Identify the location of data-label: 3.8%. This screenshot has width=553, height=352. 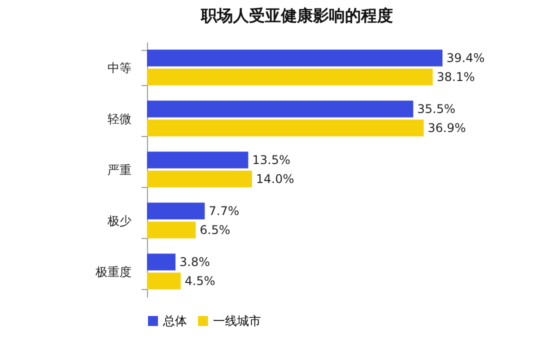
(195, 262).